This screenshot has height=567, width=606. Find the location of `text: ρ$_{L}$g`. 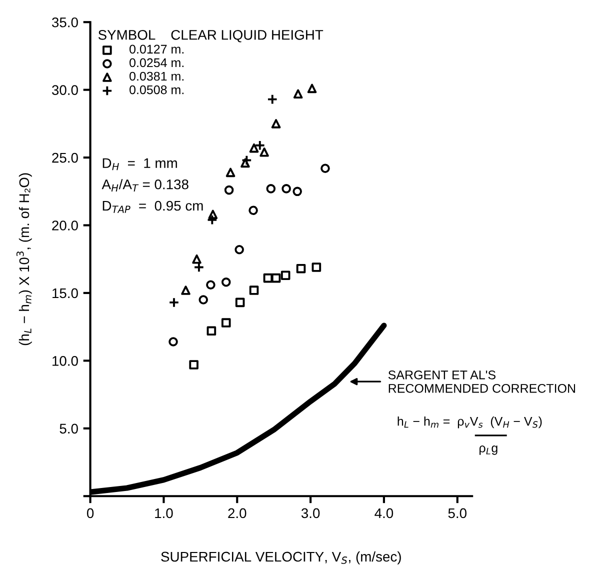

text: ρ$_{L}$g is located at coordinates (489, 450).